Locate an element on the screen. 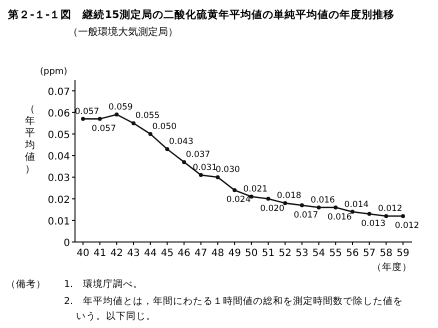 The image size is (438, 328). text: 0.021 is located at coordinates (255, 189).